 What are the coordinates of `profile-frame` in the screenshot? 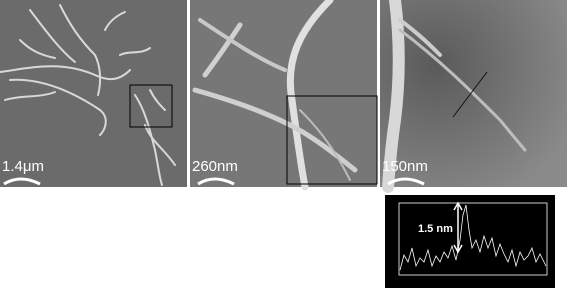 It's located at (473, 239).